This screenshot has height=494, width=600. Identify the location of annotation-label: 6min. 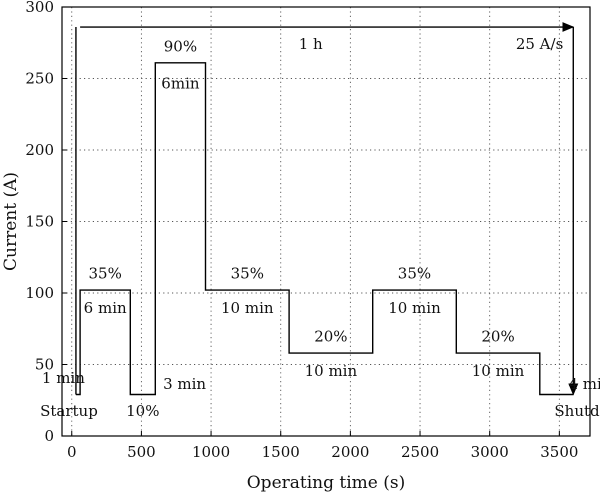
(180, 84).